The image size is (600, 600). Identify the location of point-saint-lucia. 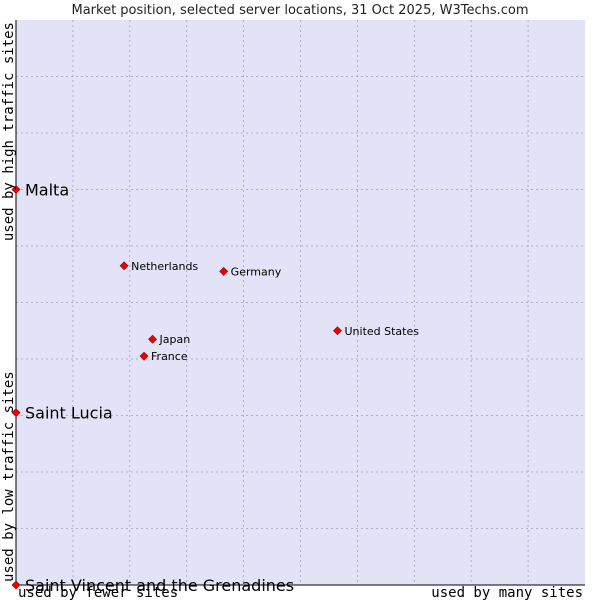
(16, 413).